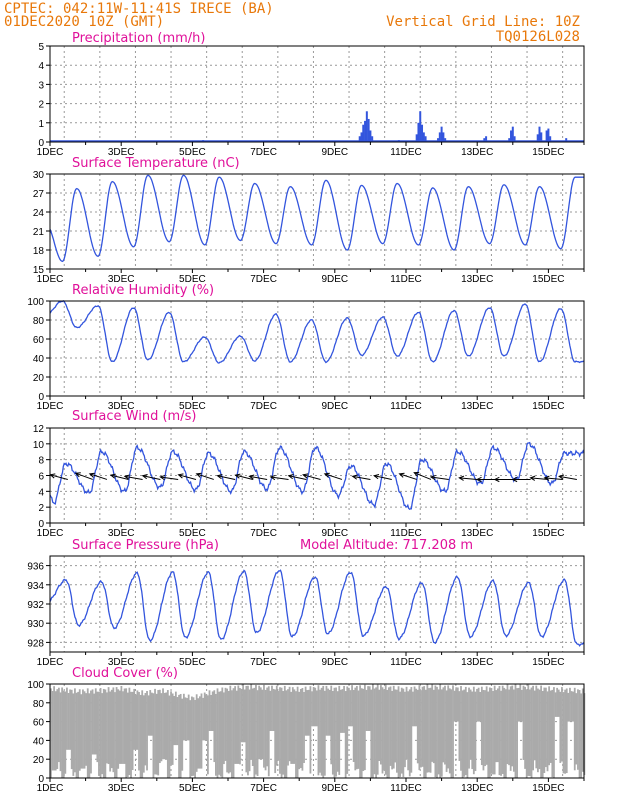  What do you see at coordinates (35, 302) in the screenshot?
I see `y-tick-label: 100` at bounding box center [35, 302].